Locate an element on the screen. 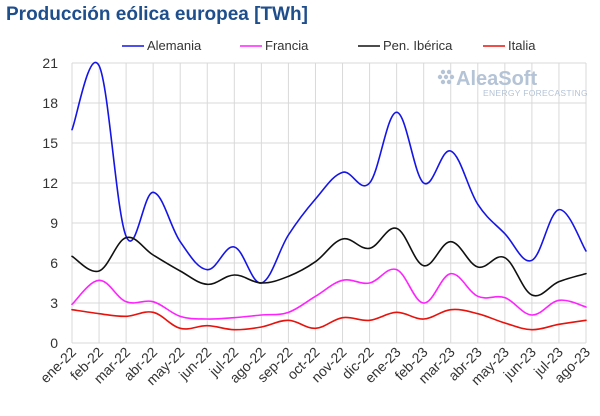 The height and width of the screenshot is (416, 600). y-tick-label: 0 is located at coordinates (54, 343).